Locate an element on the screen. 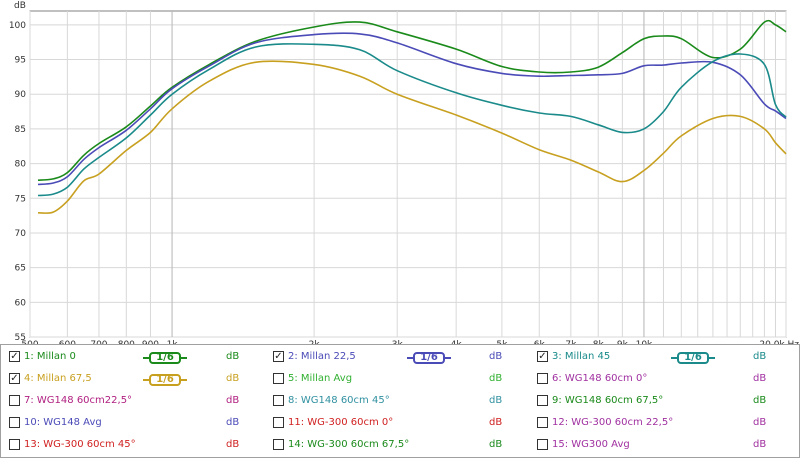  legend-name: WG-300 60cm 22,5° is located at coordinates (622, 422).